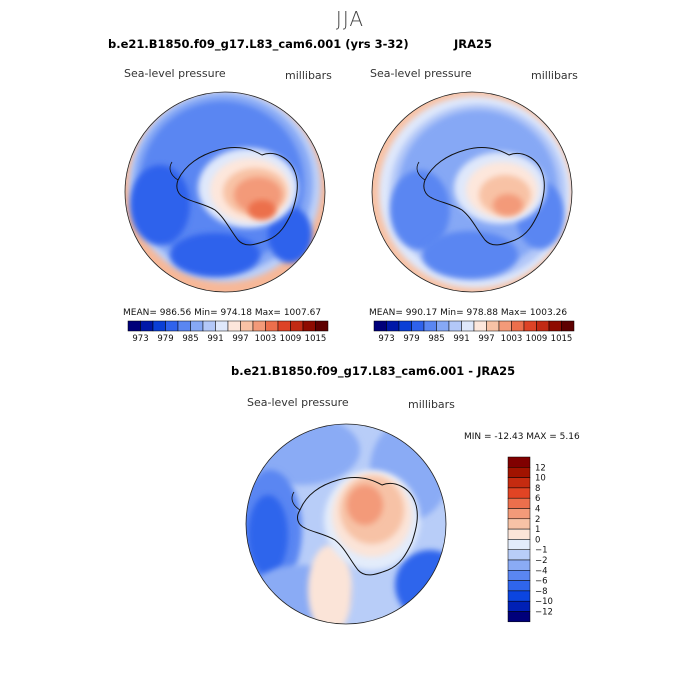  What do you see at coordinates (421, 73) in the screenshot?
I see `panel2-variable-label: Sea-level pressure` at bounding box center [421, 73].